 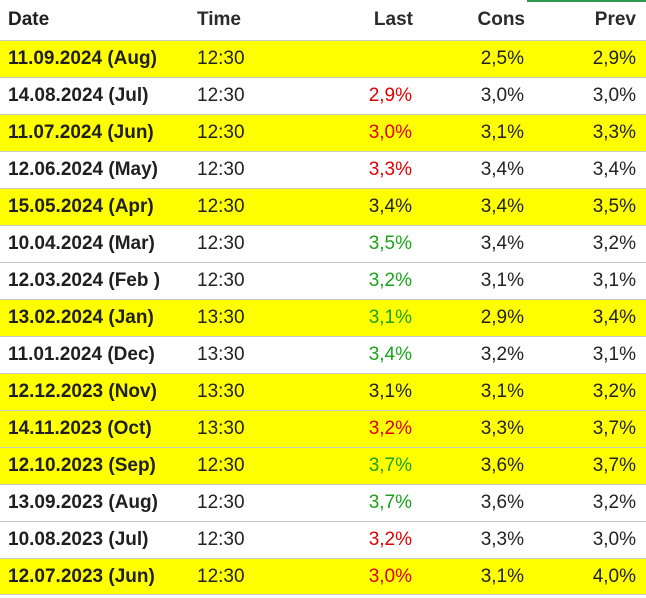 I want to click on table-header: Date Time Last Cons Prev, so click(x=323, y=20).